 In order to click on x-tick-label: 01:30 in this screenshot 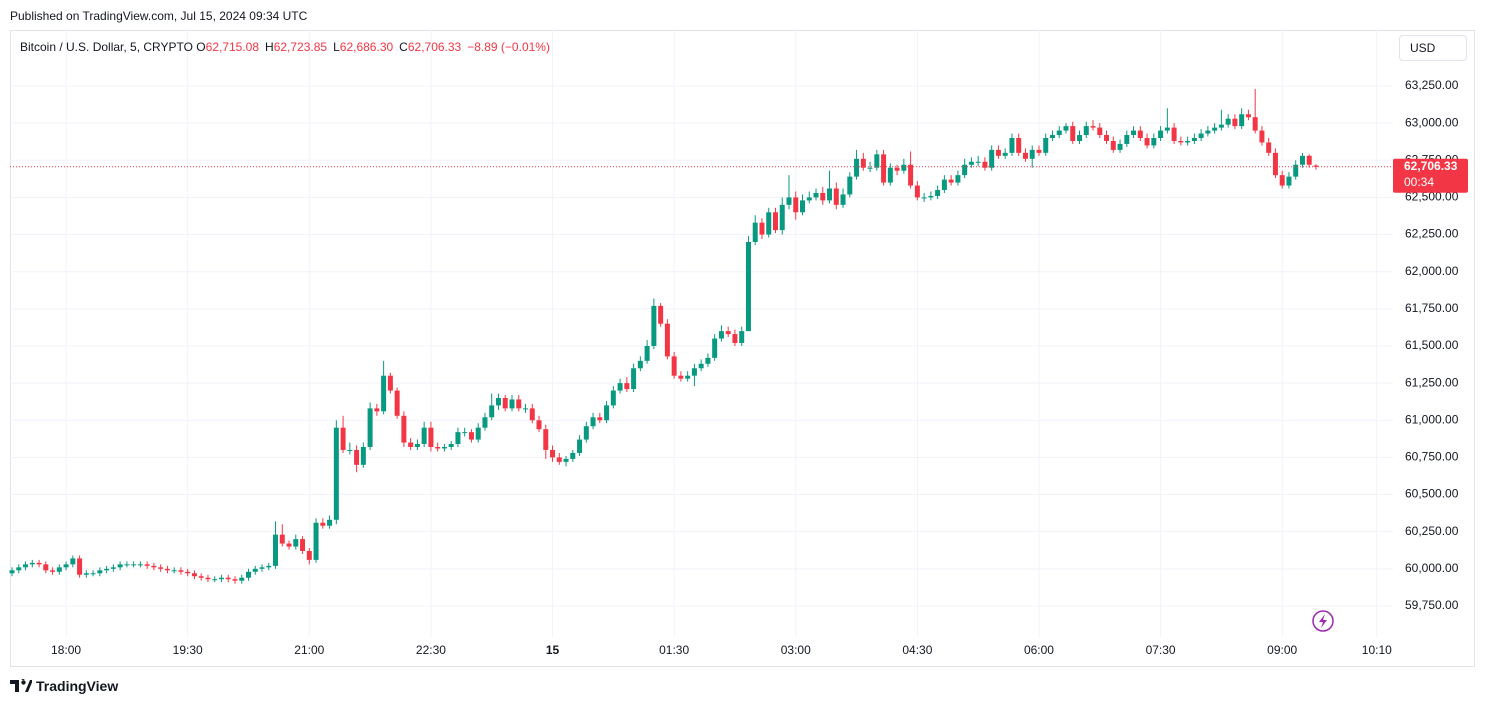, I will do `click(674, 650)`.